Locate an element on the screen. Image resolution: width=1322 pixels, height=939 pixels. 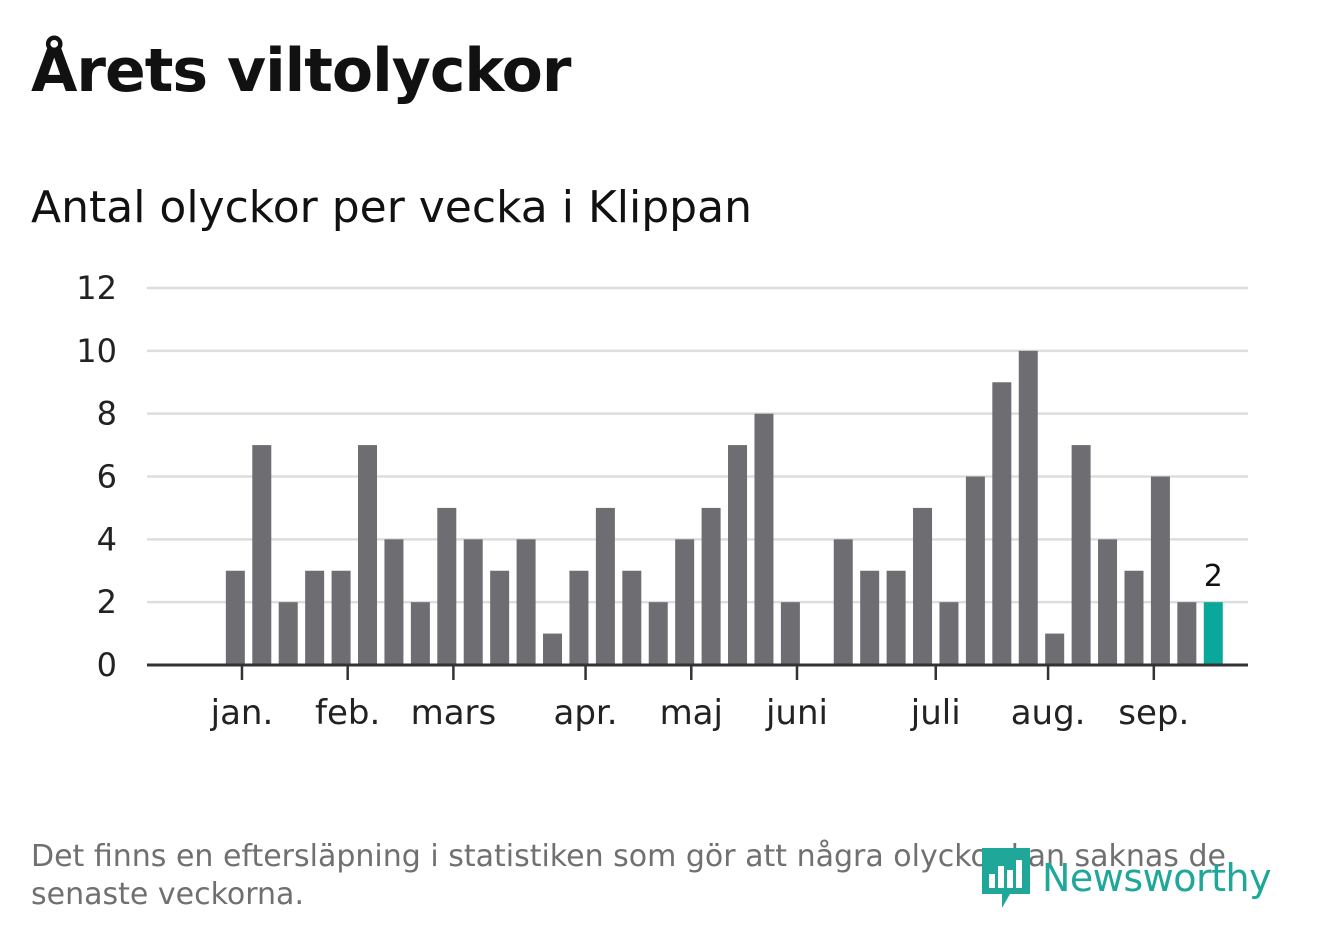
x-tick-label: jan. is located at coordinates (242, 713).